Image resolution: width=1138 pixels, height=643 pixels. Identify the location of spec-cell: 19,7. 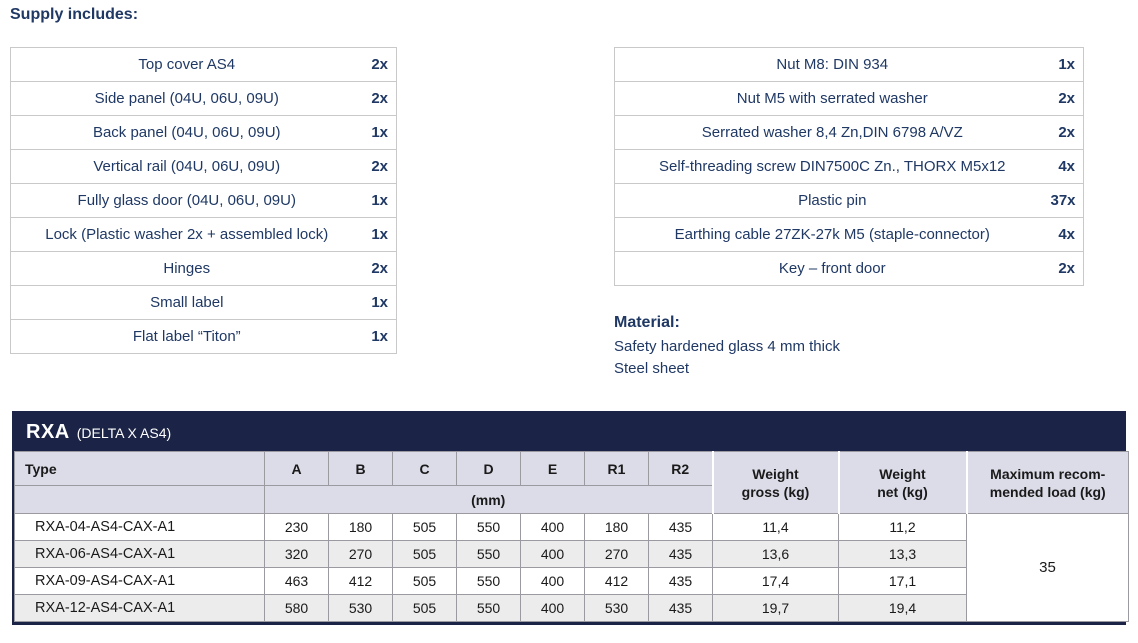
(775, 608).